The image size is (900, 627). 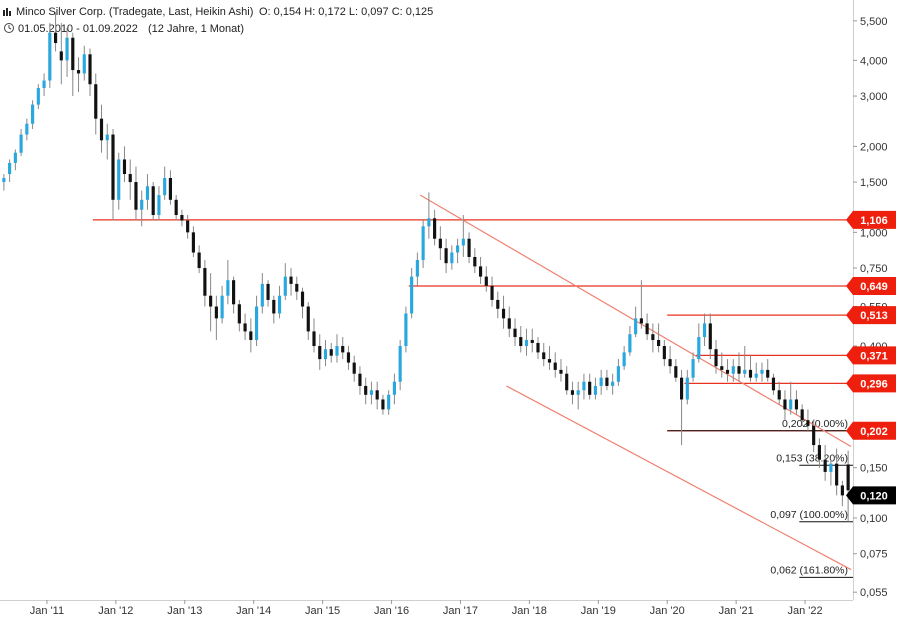 I want to click on x-tick-label: Jan '21, so click(x=736, y=611).